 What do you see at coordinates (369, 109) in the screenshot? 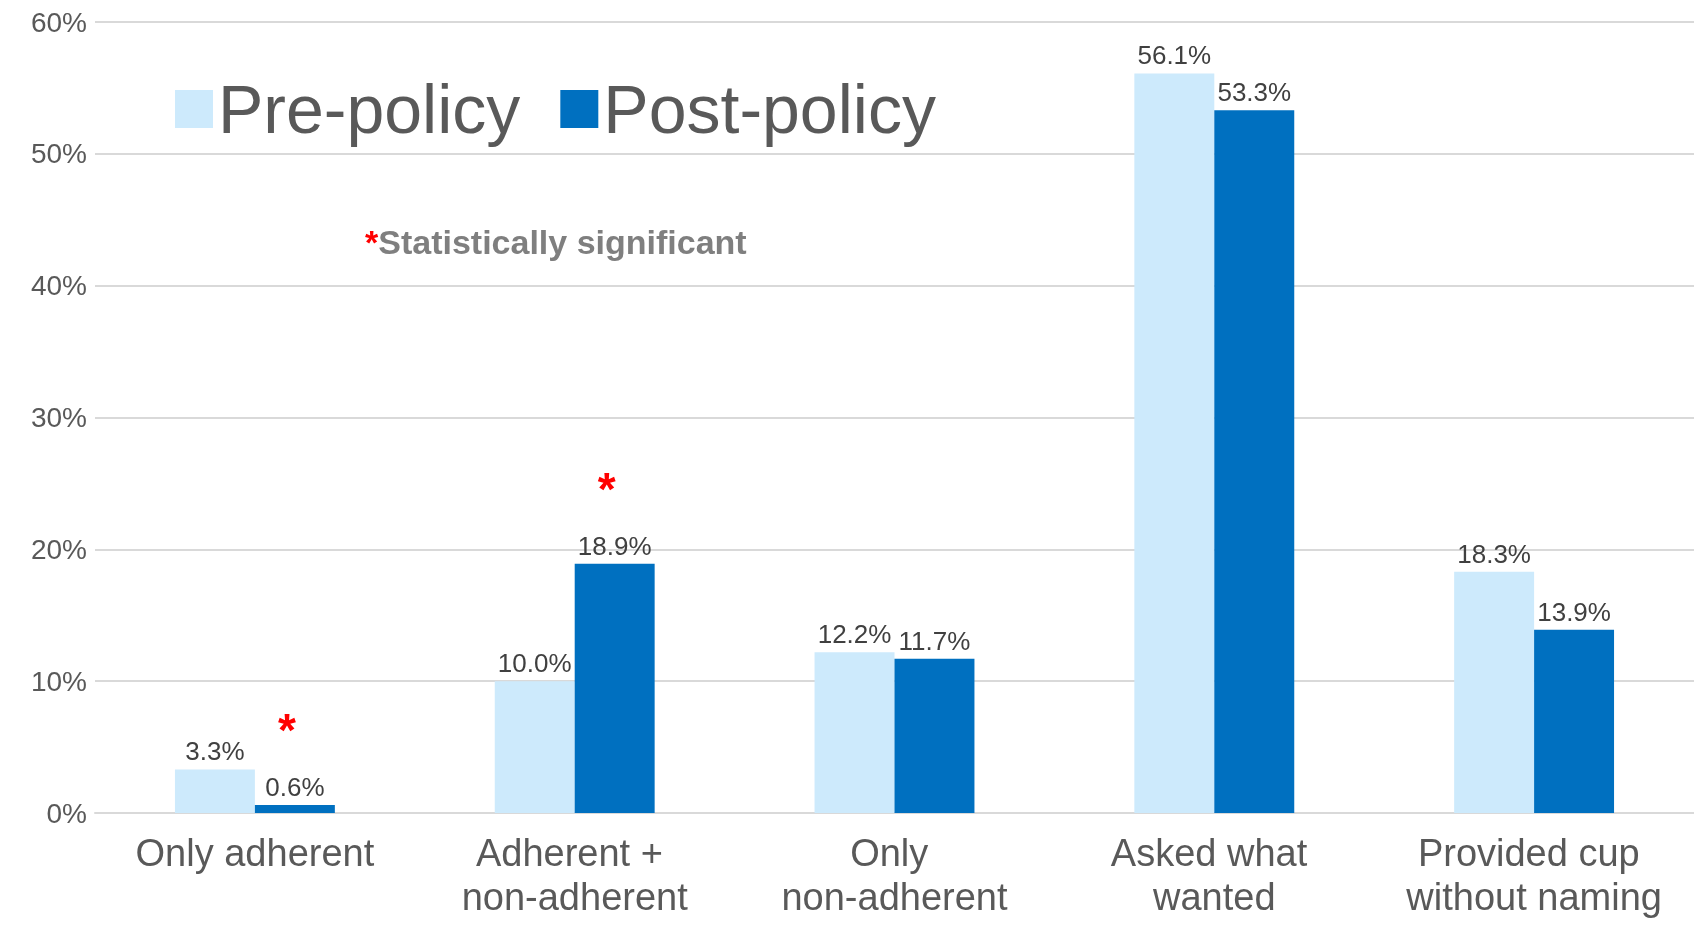
I see `legend-label: Pre-policy` at bounding box center [369, 109].